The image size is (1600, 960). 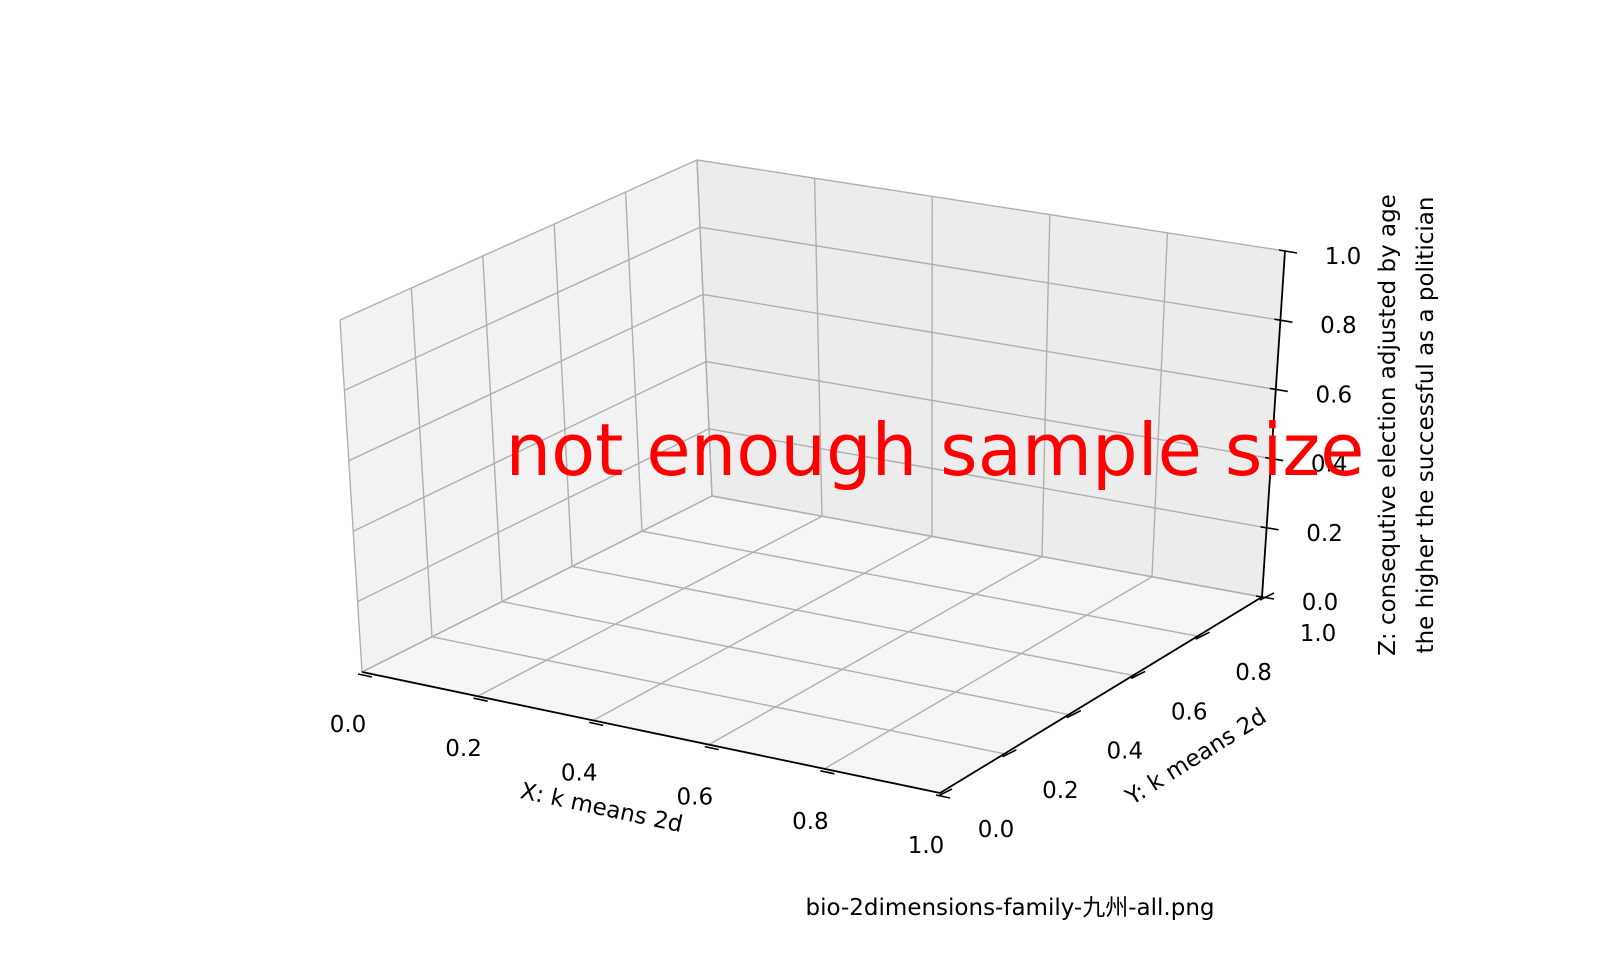 What do you see at coordinates (601, 808) in the screenshot?
I see `x-axis-label: X: k means 2d` at bounding box center [601, 808].